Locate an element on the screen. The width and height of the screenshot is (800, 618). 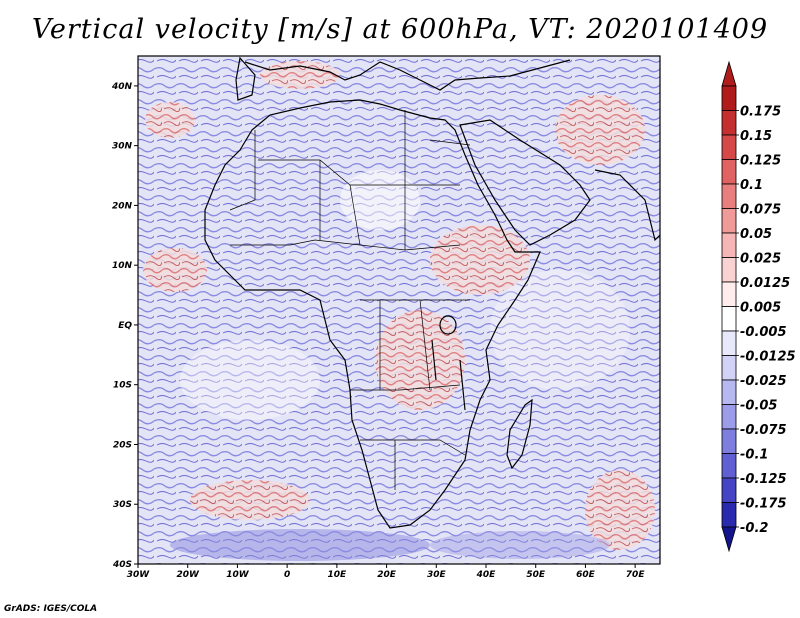
lat-tick-label: 30N is located at coordinates (122, 147).